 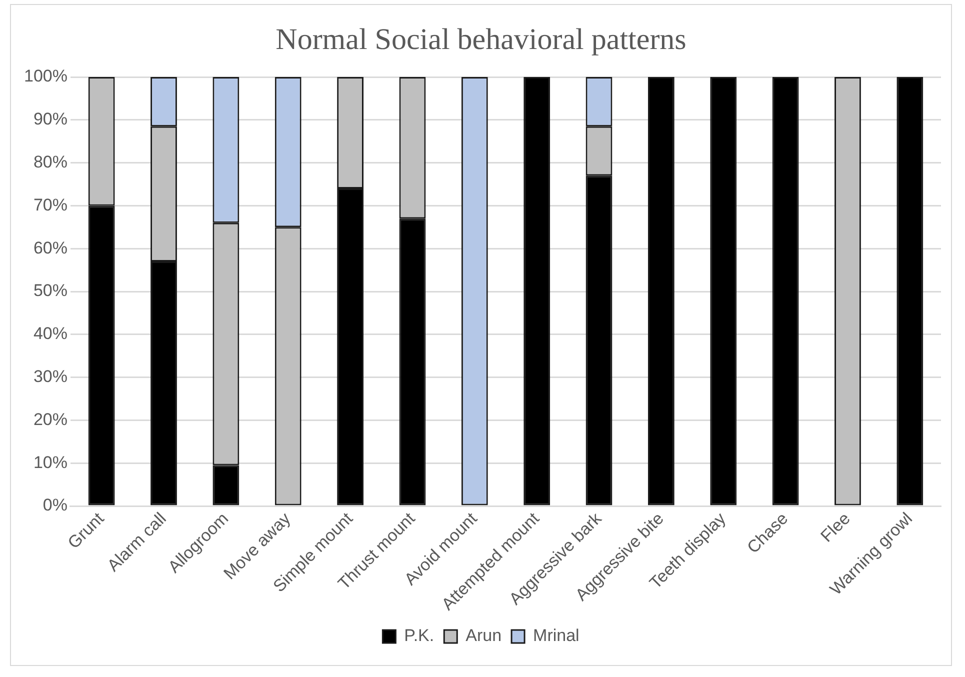 What do you see at coordinates (484, 636) in the screenshot?
I see `legend-label: Arun` at bounding box center [484, 636].